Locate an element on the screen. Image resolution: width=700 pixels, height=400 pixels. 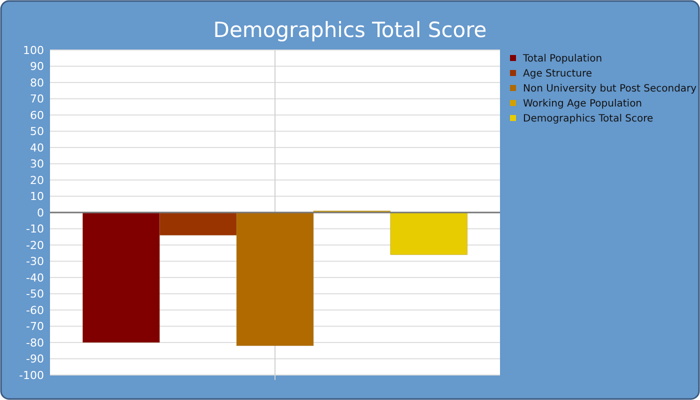
y-tick-label: 40 is located at coordinates (37, 147).